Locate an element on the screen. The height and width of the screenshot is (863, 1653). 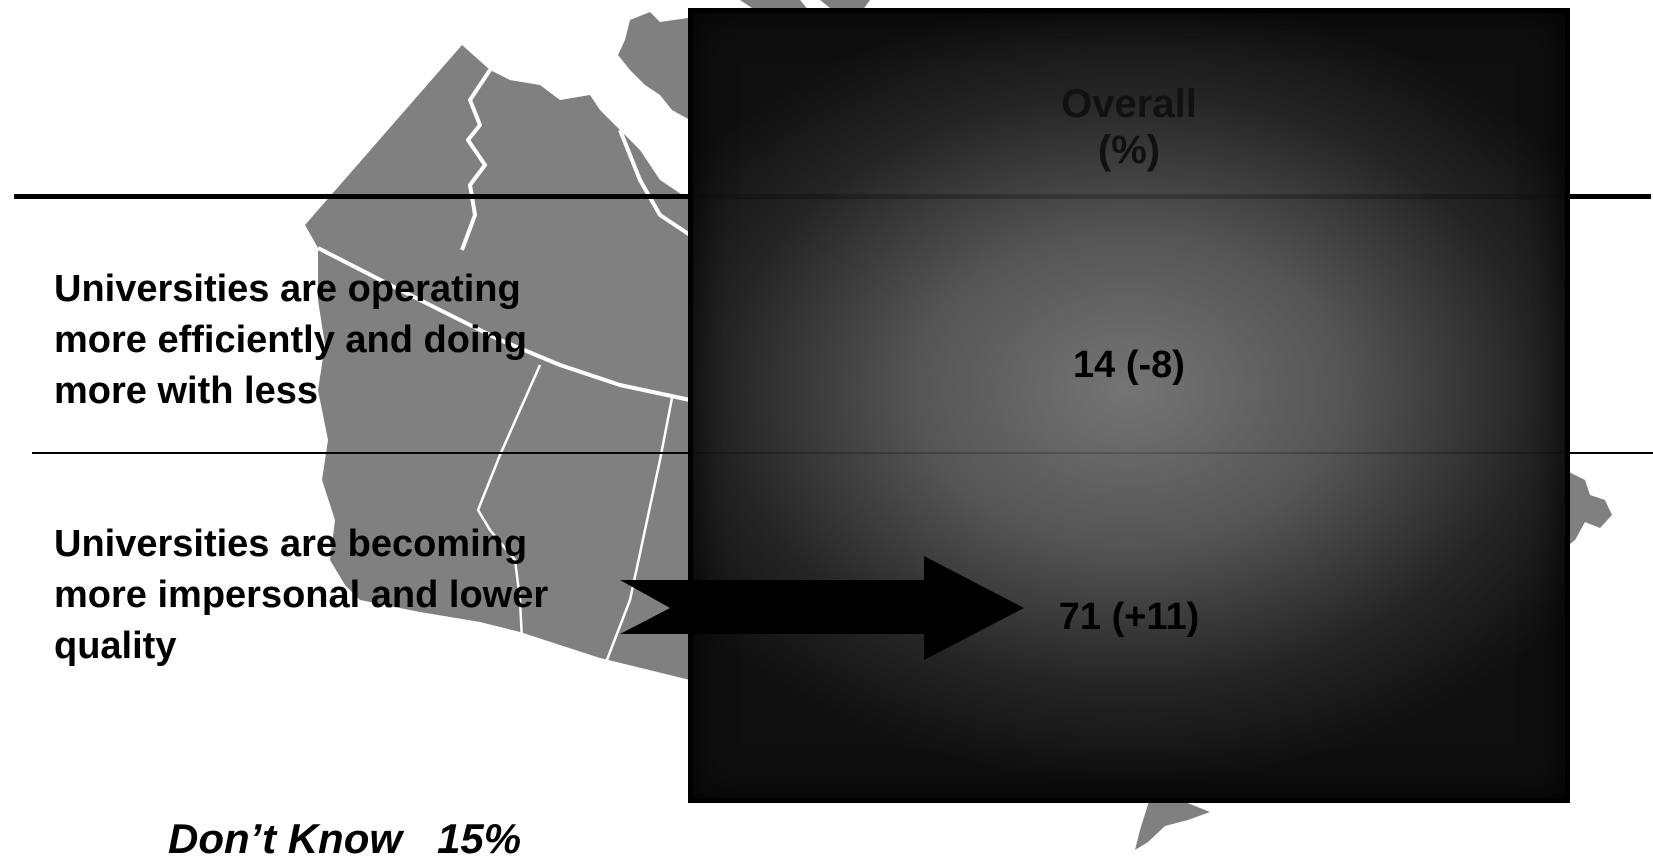
dont-know-line: Don’t Know 15% is located at coordinates (344, 839).